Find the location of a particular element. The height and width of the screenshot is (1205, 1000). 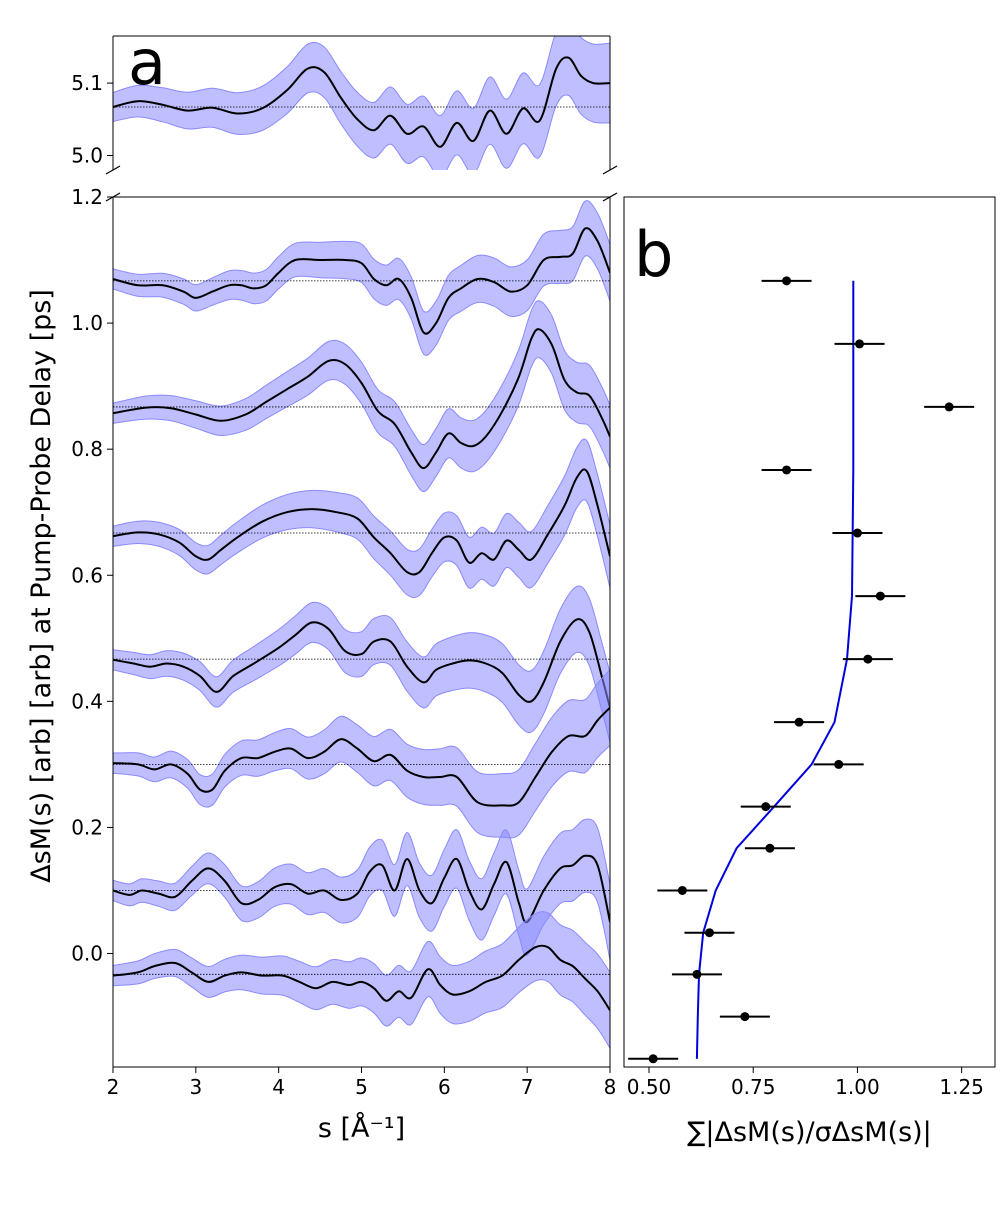

y-tick-label-a: 1.2 is located at coordinates (87, 197).